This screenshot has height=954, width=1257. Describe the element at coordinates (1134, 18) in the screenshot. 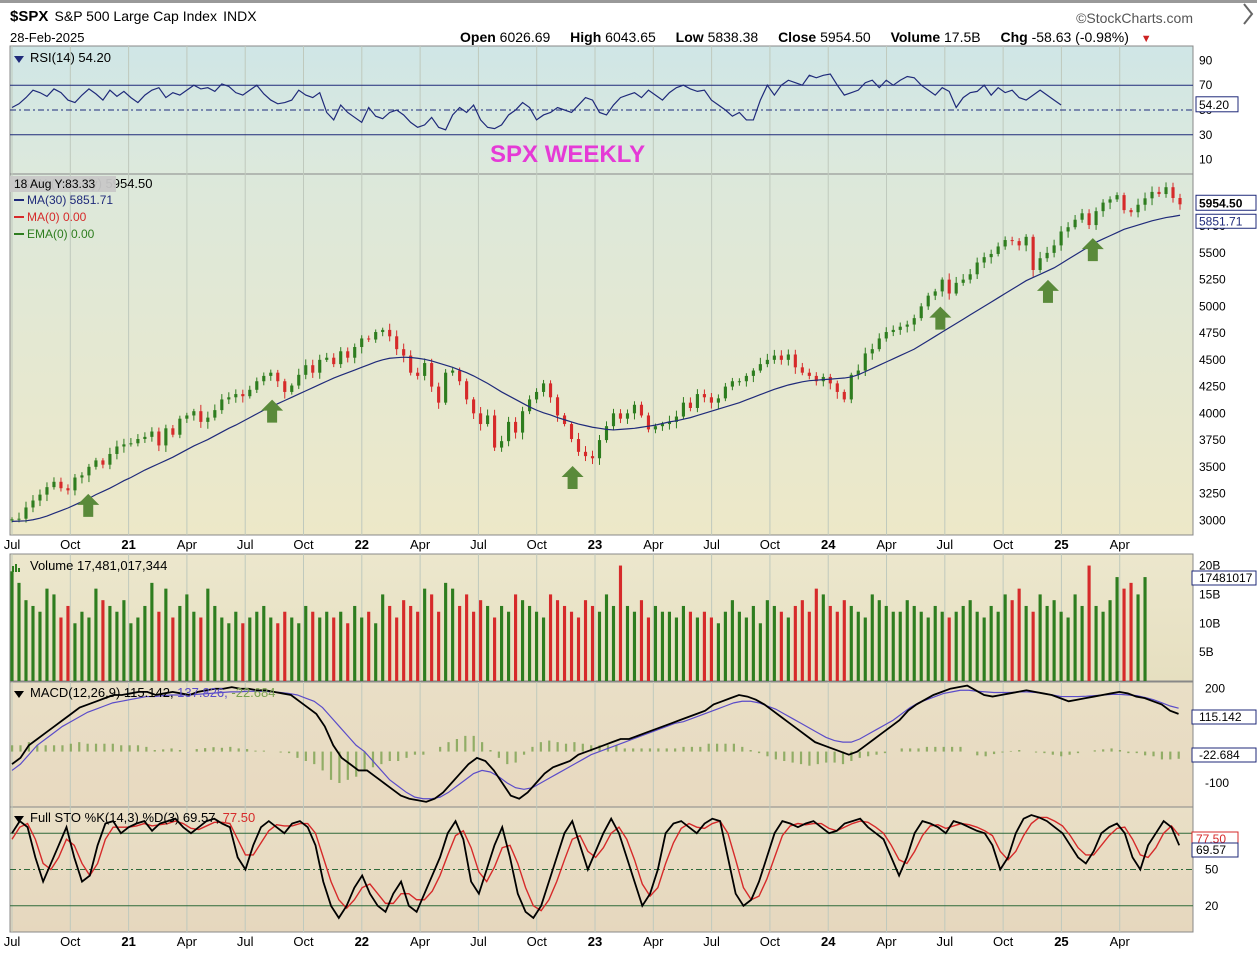

I see `stockcharts-logo: ©StockCharts.com` at that location.